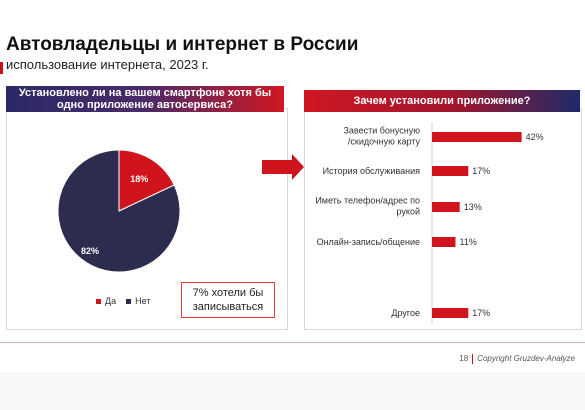 This screenshot has height=410, width=585. What do you see at coordinates (526, 359) in the screenshot?
I see `copyright: Copyright Gruzdev-Analyze` at bounding box center [526, 359].